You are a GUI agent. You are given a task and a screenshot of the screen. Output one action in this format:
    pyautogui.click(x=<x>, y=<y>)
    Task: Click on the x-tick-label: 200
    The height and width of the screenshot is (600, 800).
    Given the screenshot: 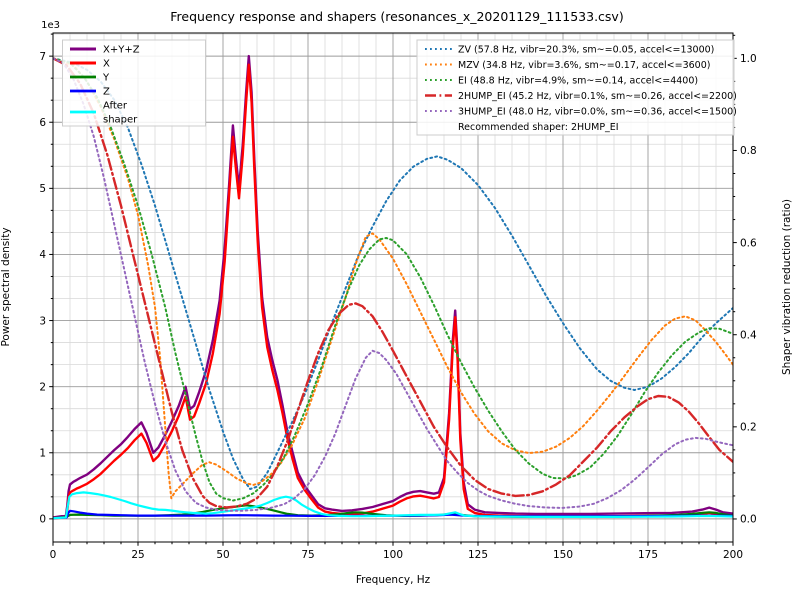 What is the action you would take?
    pyautogui.click(x=733, y=555)
    